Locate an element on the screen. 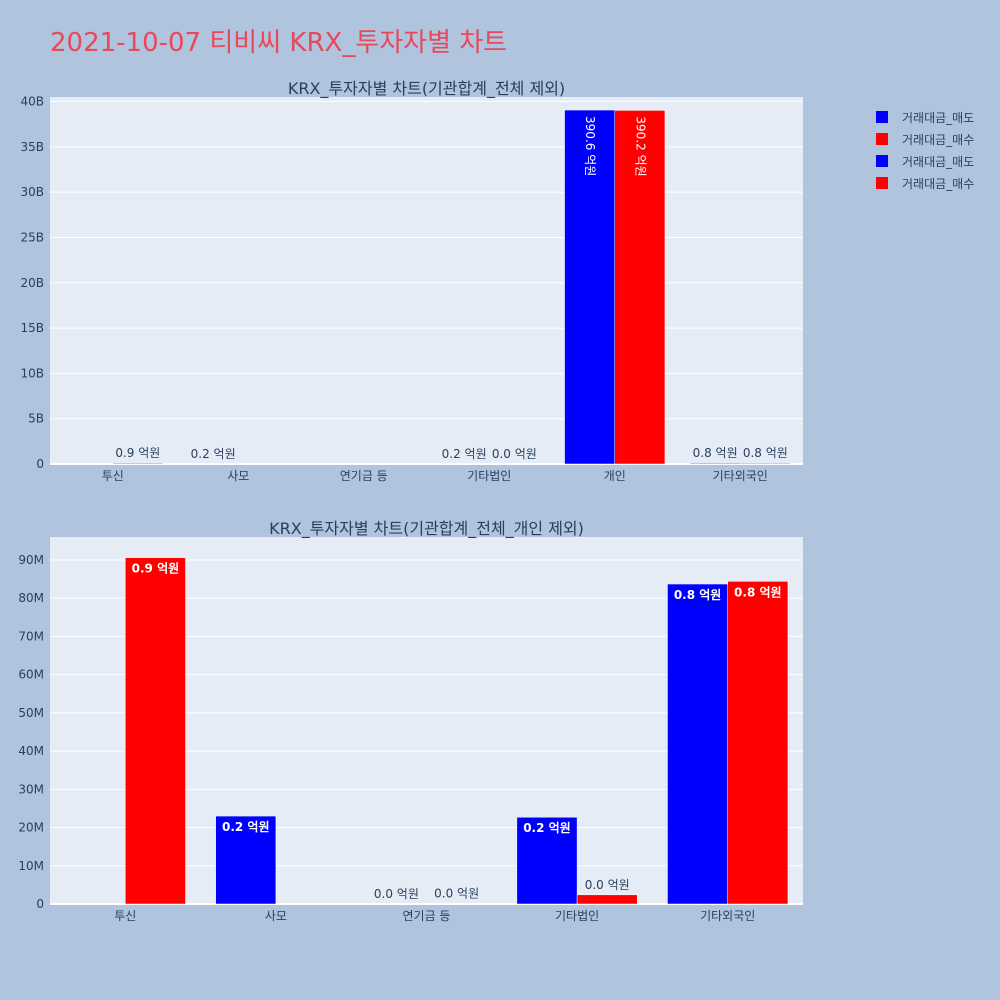 The height and width of the screenshot is (1000, 1000). legend: 거래대금_매도 거래대금_매수 거래대금_매도 거래대금_매수 is located at coordinates (925, 150).